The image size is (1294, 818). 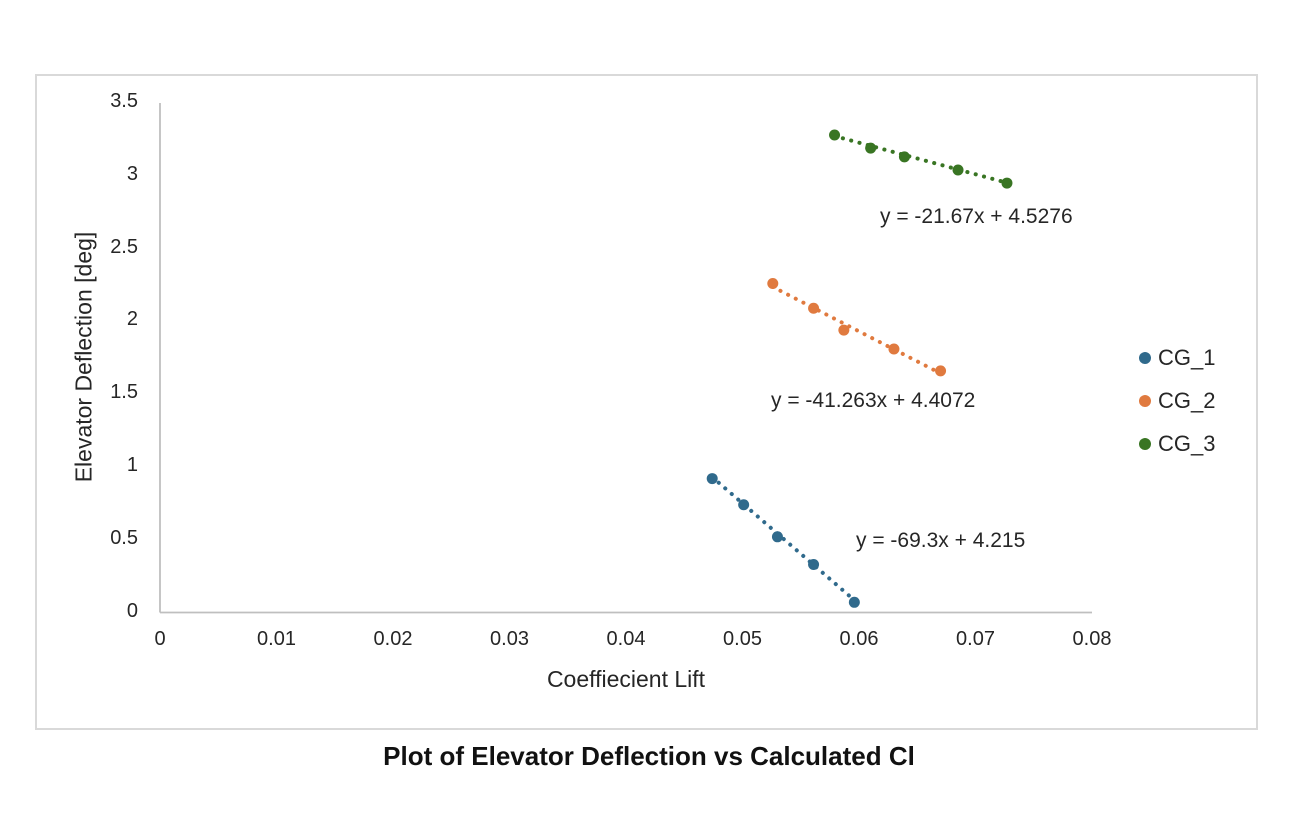 I want to click on x-tick-label: 0.08, so click(x=1092, y=639).